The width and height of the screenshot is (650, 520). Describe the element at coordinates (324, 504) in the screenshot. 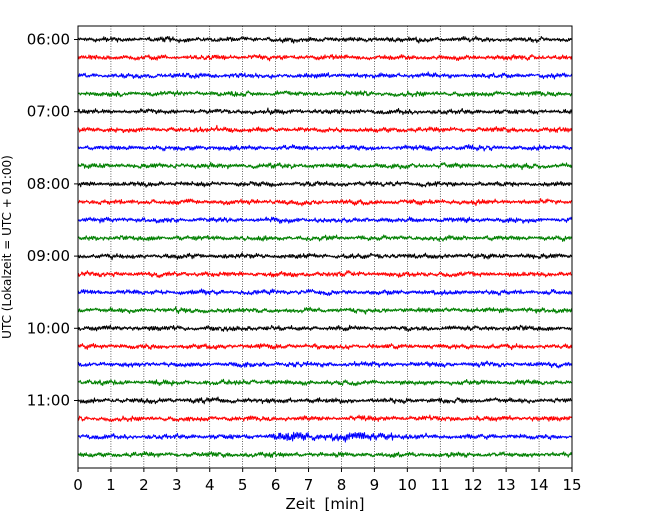

I see `x-axis-label: Zeit [min]` at that location.